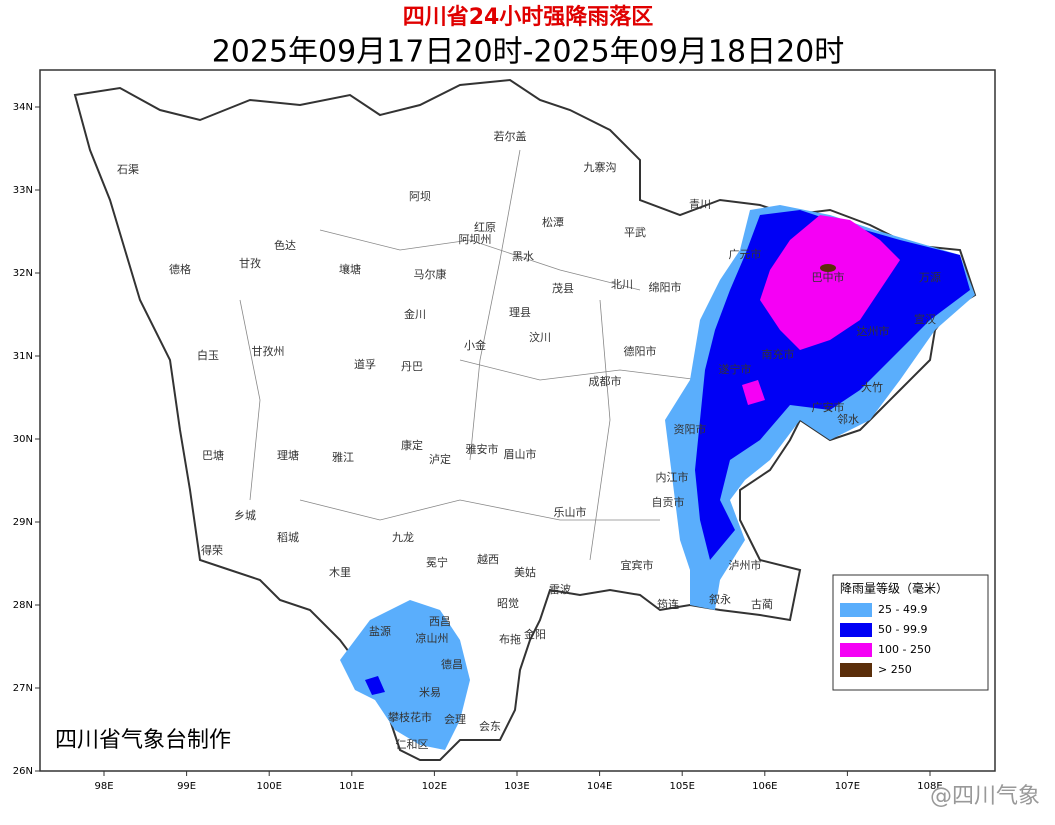 The width and height of the screenshot is (1055, 825). I want to click on place-label: 金川, so click(415, 314).